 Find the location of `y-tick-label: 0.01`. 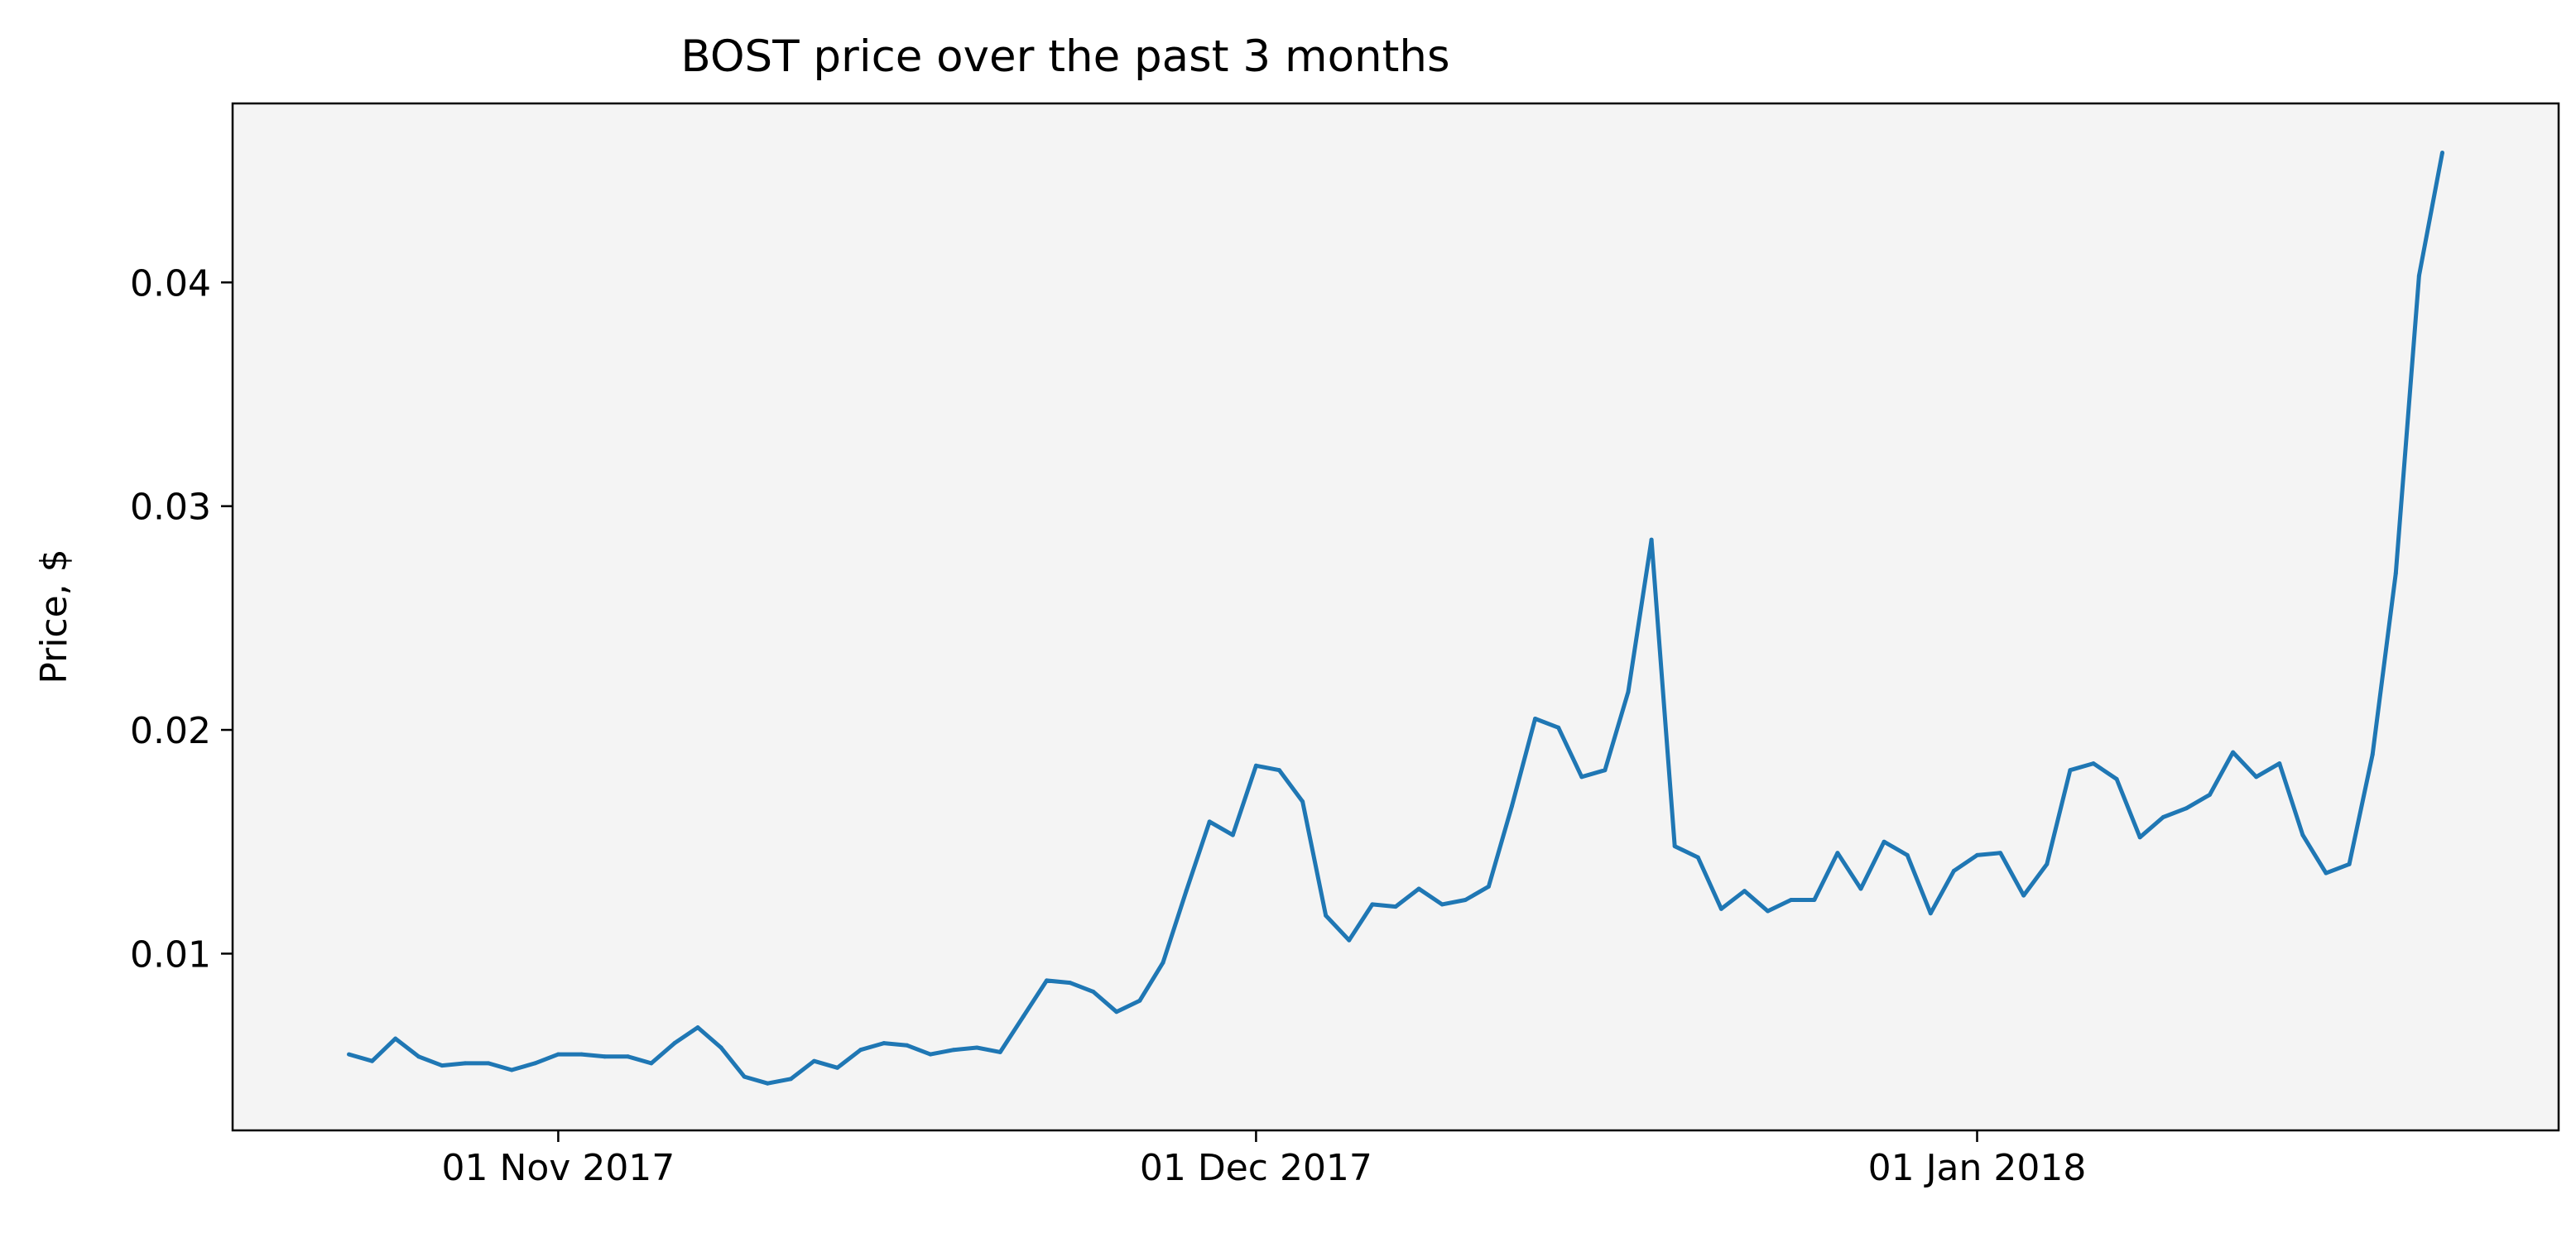

y-tick-label: 0.01 is located at coordinates (170, 954).